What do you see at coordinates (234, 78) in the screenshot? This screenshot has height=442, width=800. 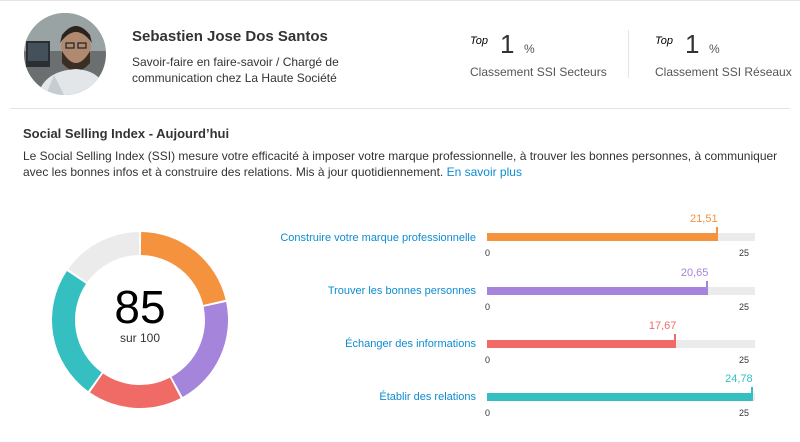 I see `profile-headline-line2: communication chez La Haute Société` at bounding box center [234, 78].